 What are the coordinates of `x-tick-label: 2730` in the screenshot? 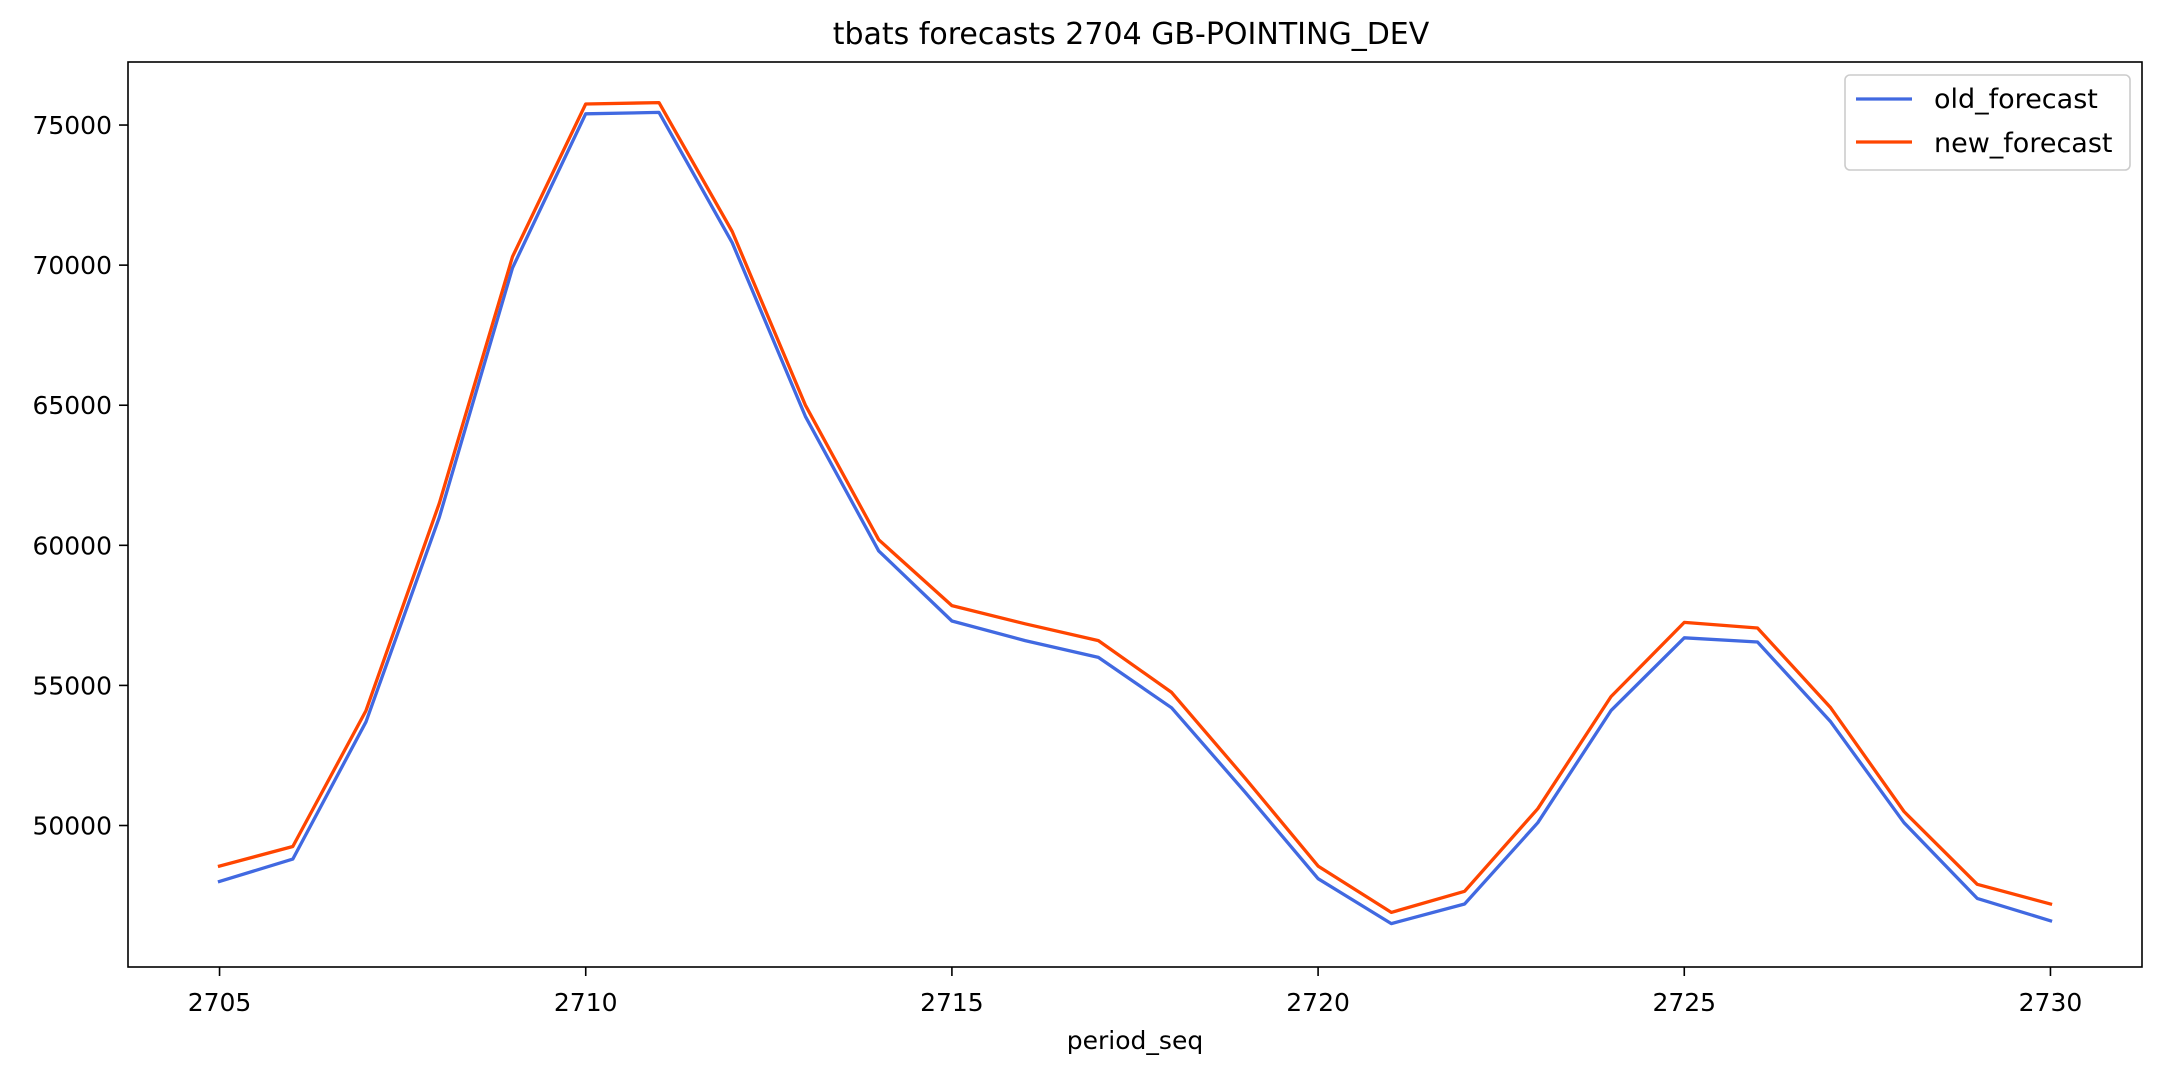 It's located at (2051, 1002).